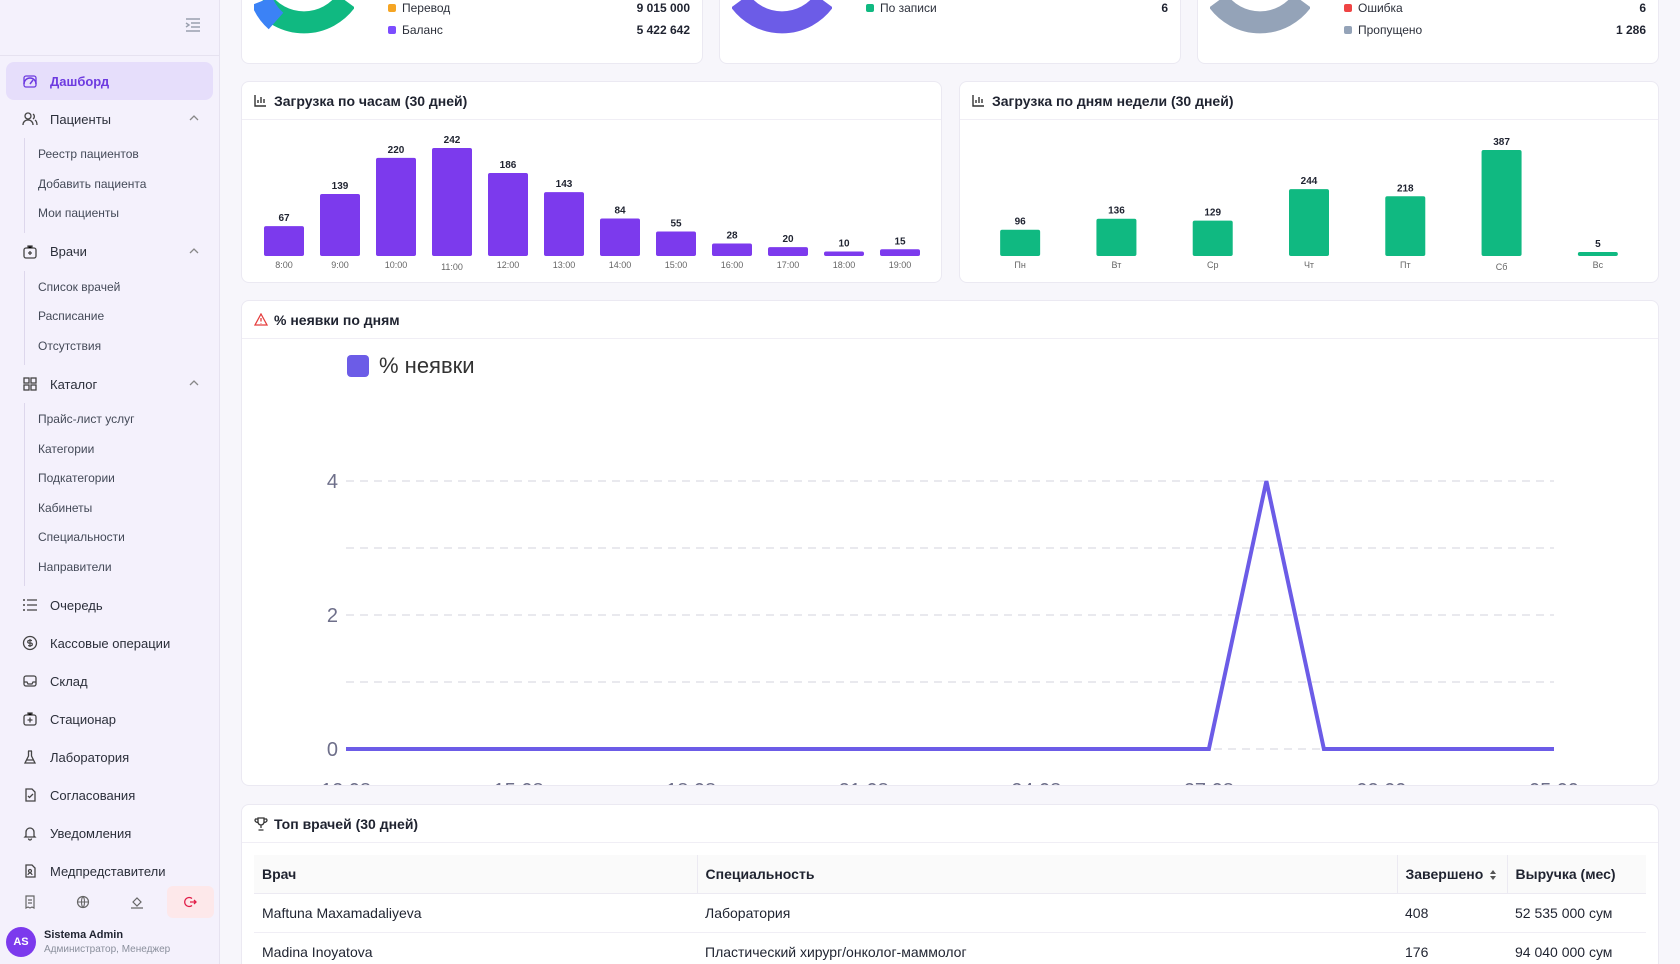 The width and height of the screenshot is (1680, 964). Describe the element at coordinates (1309, 265) in the screenshot. I see `x-tick-label: Чт` at that location.